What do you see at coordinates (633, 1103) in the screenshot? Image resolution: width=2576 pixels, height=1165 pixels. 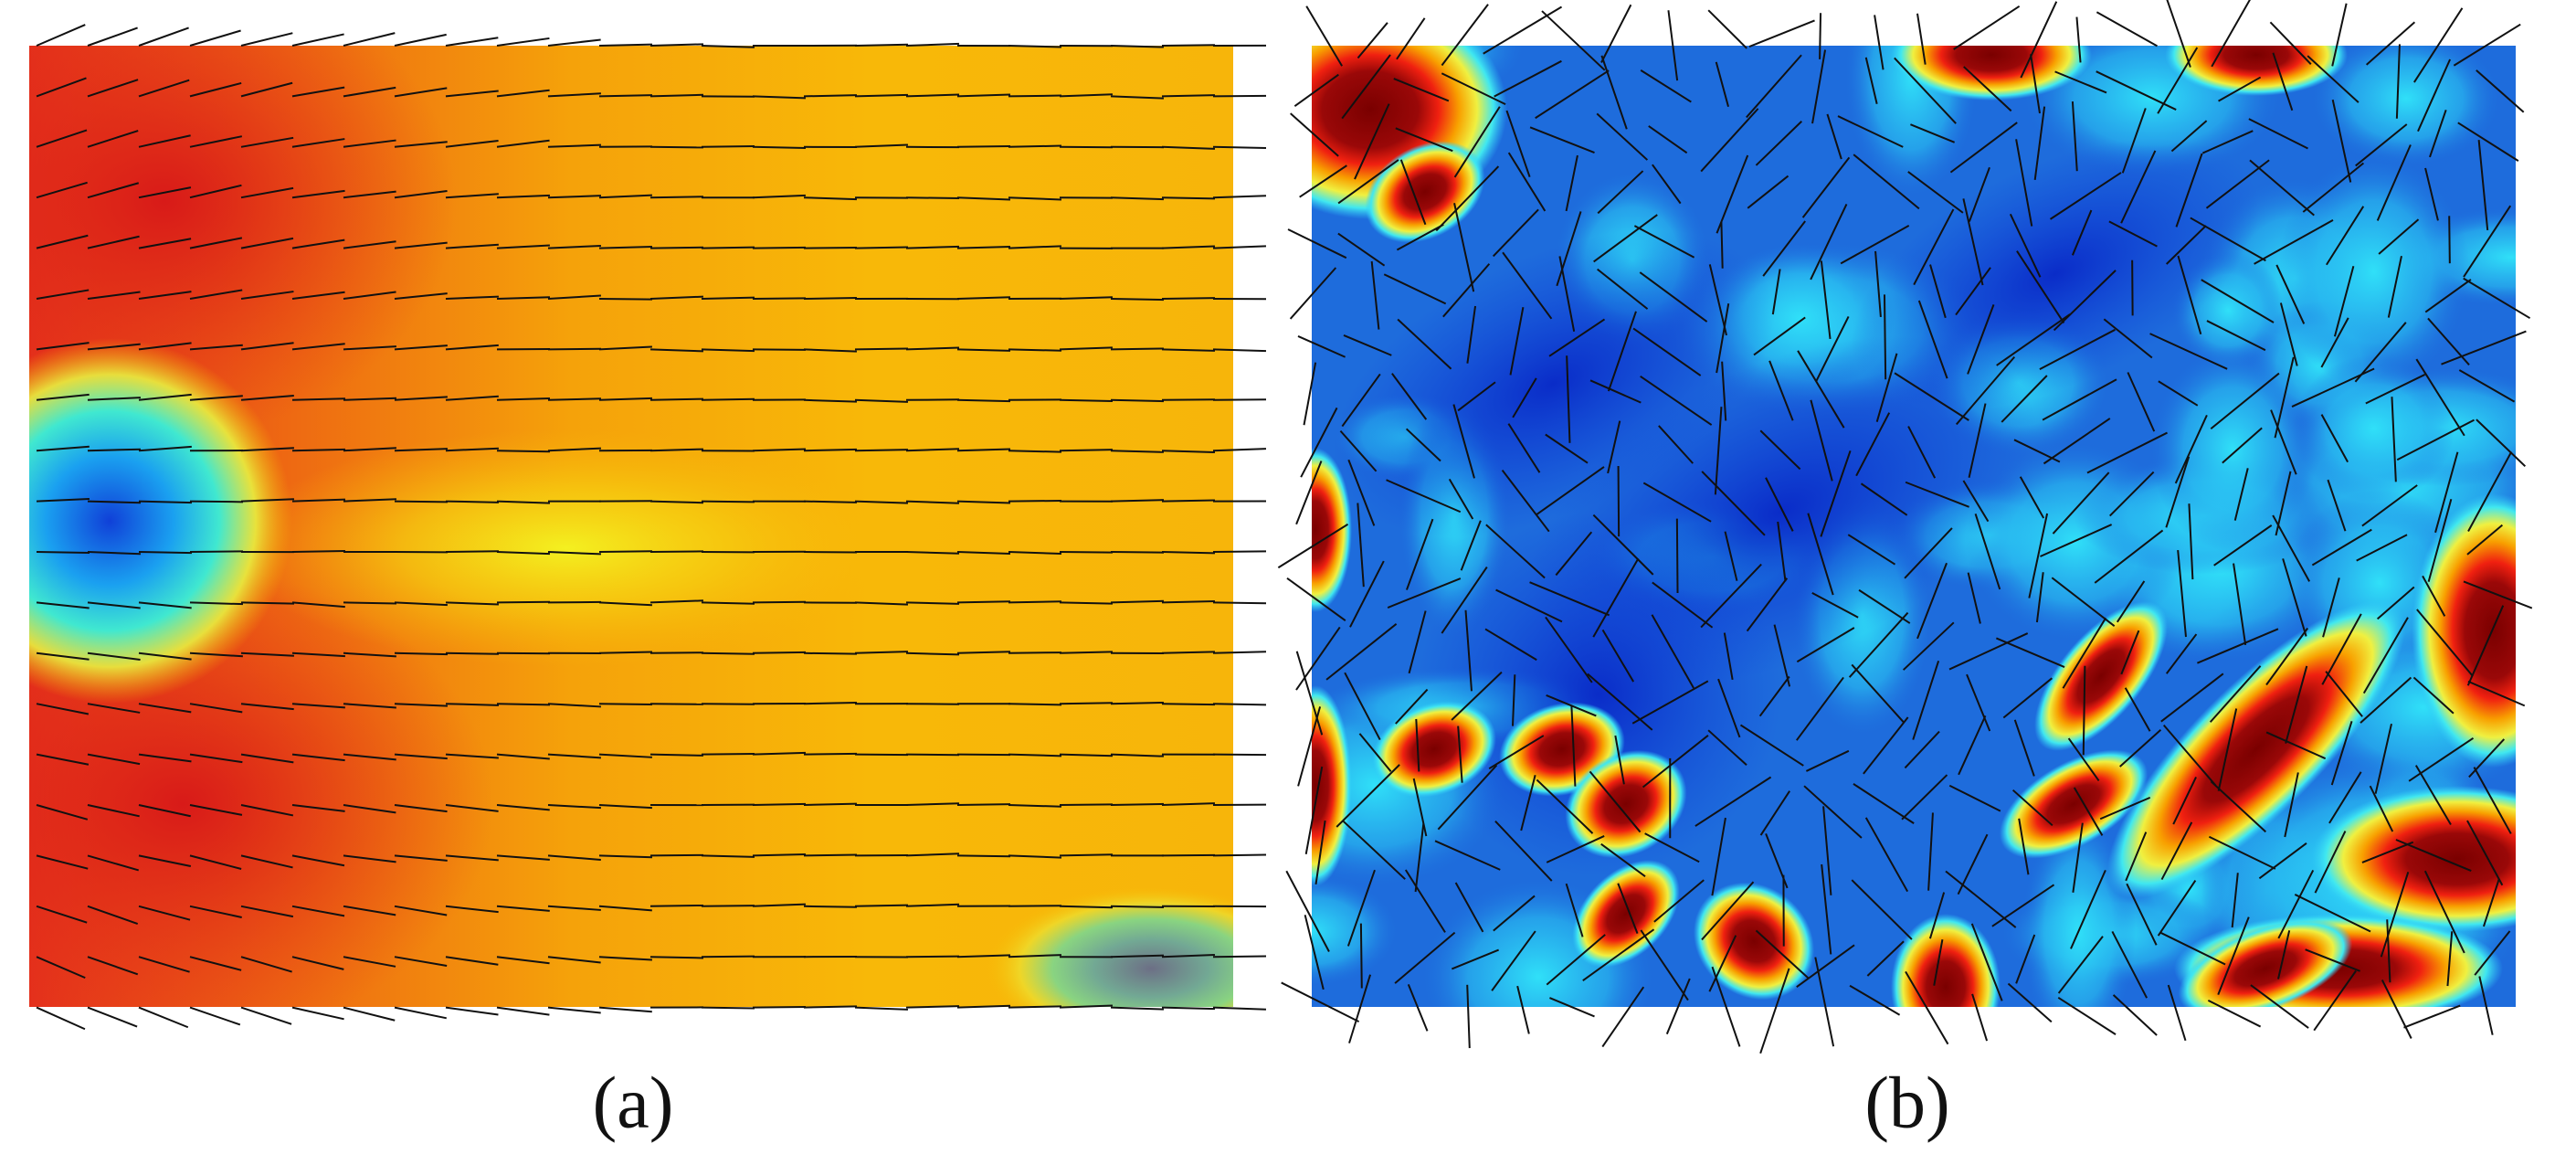 I see `panel-label: (a)` at bounding box center [633, 1103].